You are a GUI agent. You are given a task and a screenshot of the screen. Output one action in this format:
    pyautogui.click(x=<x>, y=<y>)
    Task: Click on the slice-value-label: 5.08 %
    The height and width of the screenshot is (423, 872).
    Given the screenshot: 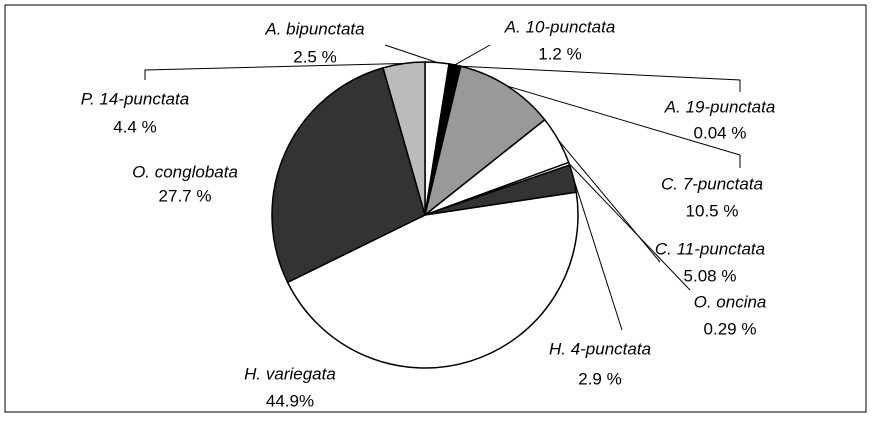 What is the action you would take?
    pyautogui.click(x=710, y=275)
    